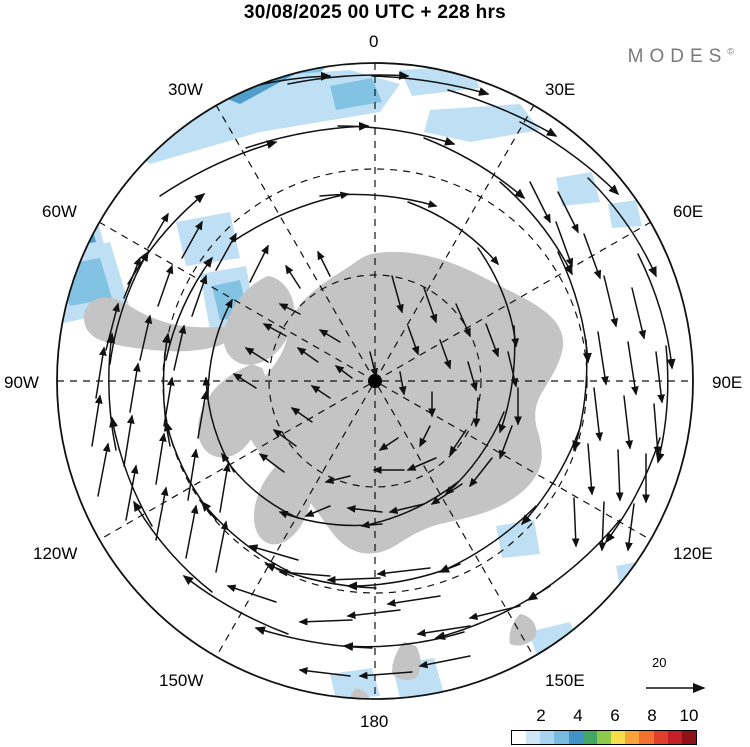 The width and height of the screenshot is (750, 747). I want to click on colorbar-ticks: 2 4 6 8 10, so click(605, 717).